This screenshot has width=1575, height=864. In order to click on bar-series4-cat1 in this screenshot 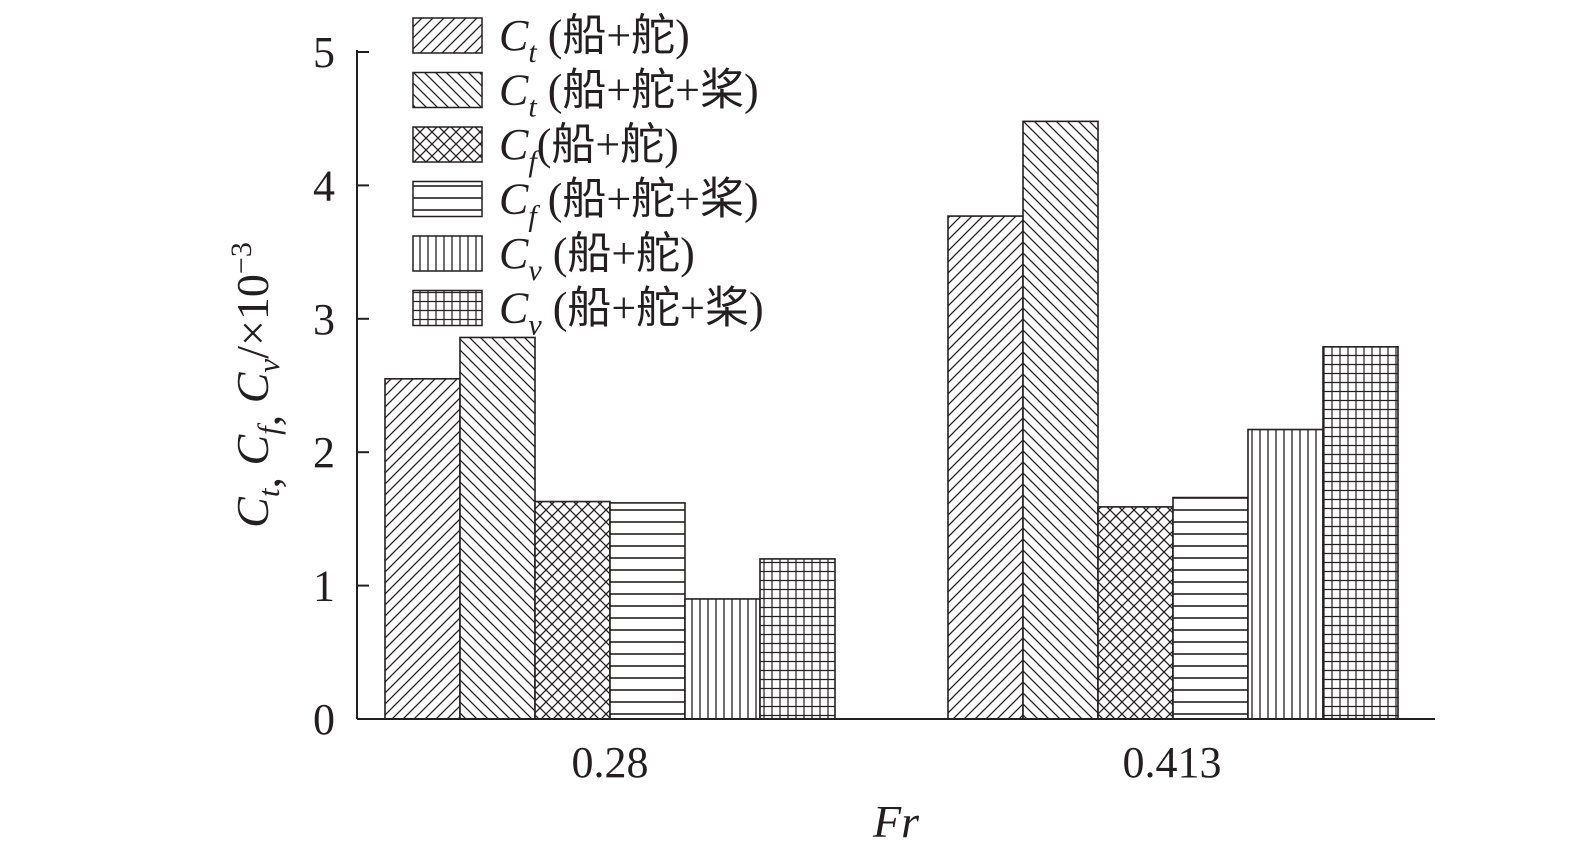, I will do `click(647, 611)`.